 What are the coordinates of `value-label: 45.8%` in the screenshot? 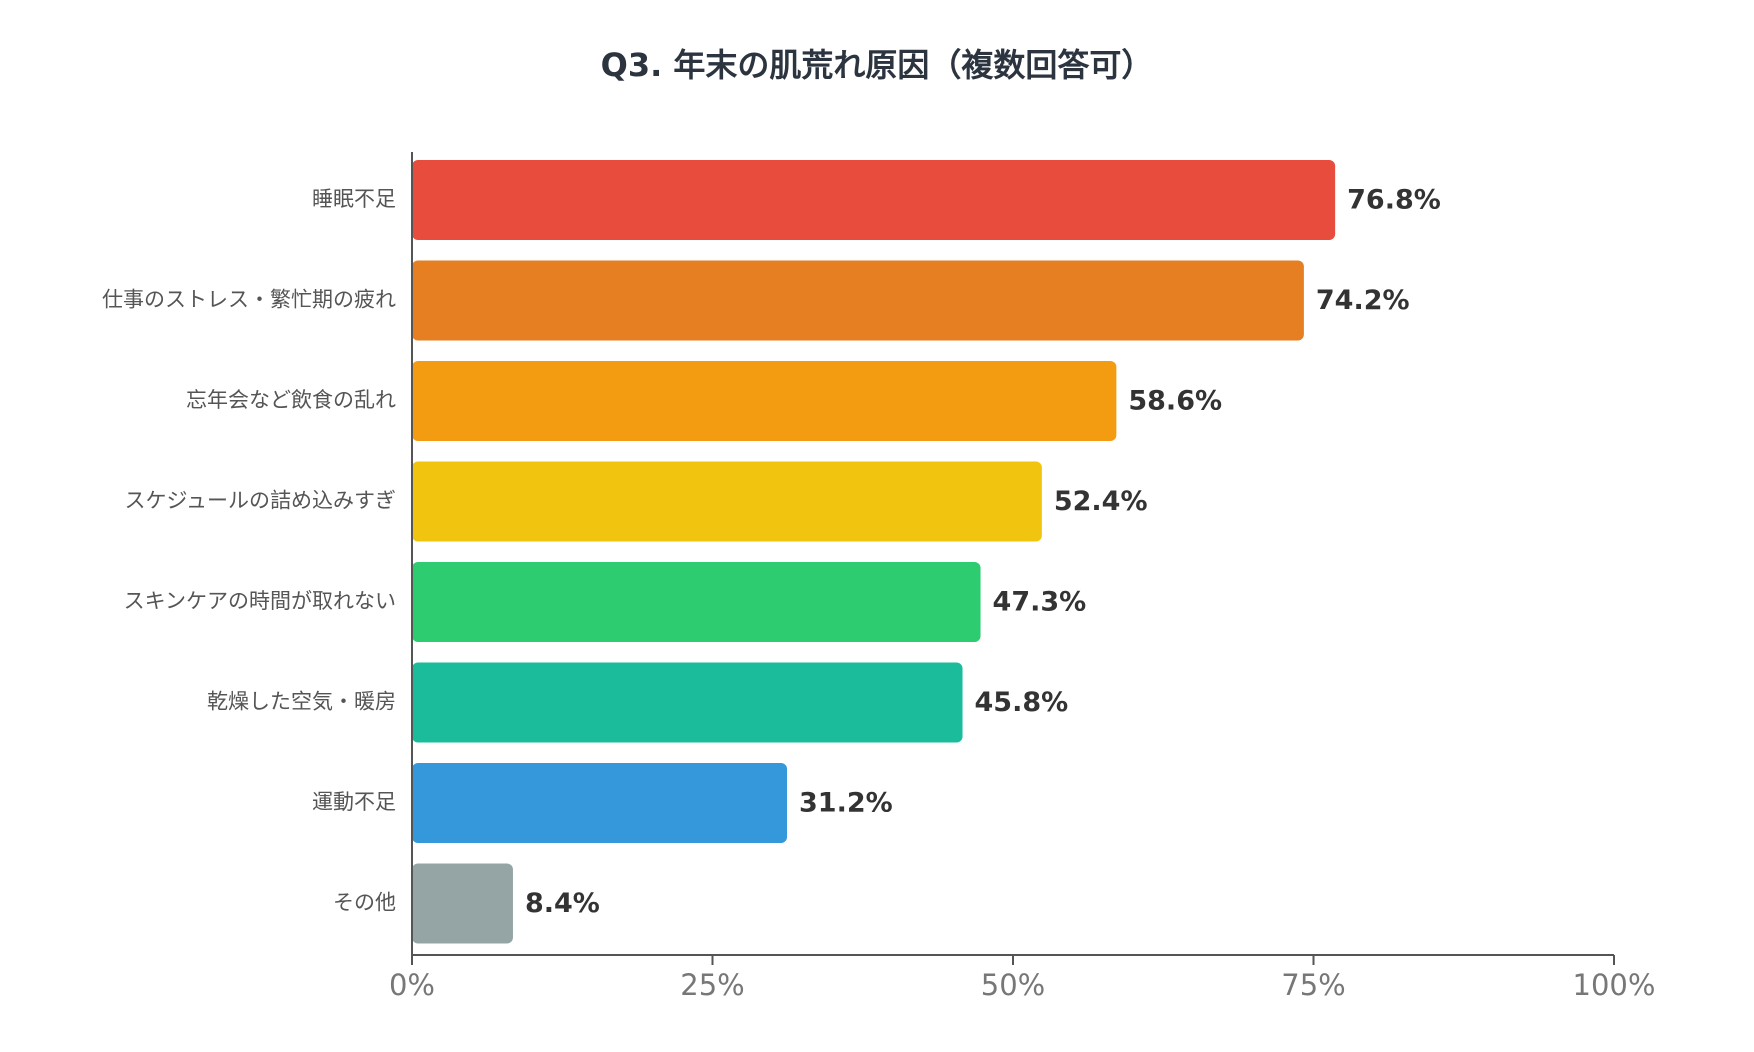 It's located at (1022, 702).